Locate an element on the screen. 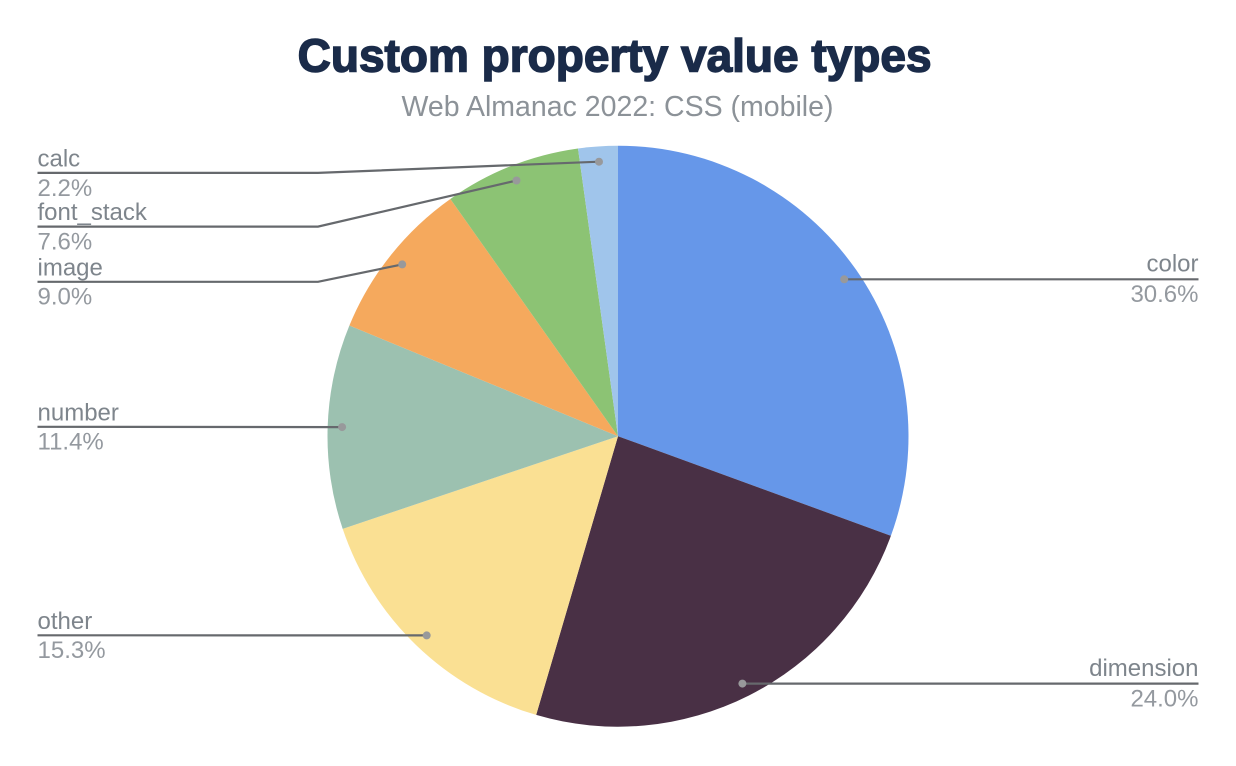  svg-text: dimension is located at coordinates (1143, 668).